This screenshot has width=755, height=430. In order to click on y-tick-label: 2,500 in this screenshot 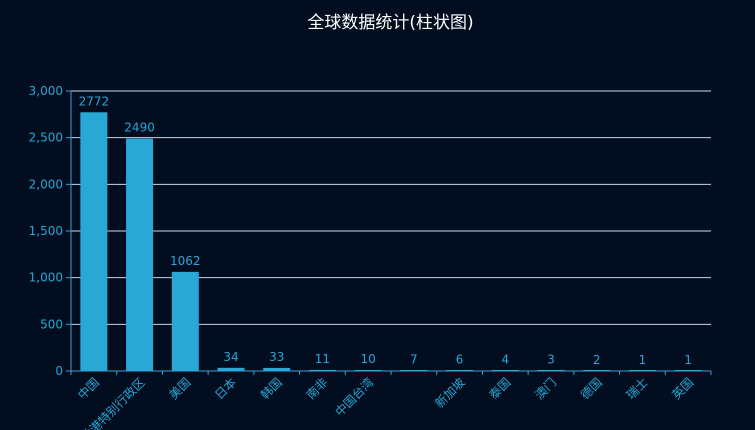, I will do `click(46, 138)`.